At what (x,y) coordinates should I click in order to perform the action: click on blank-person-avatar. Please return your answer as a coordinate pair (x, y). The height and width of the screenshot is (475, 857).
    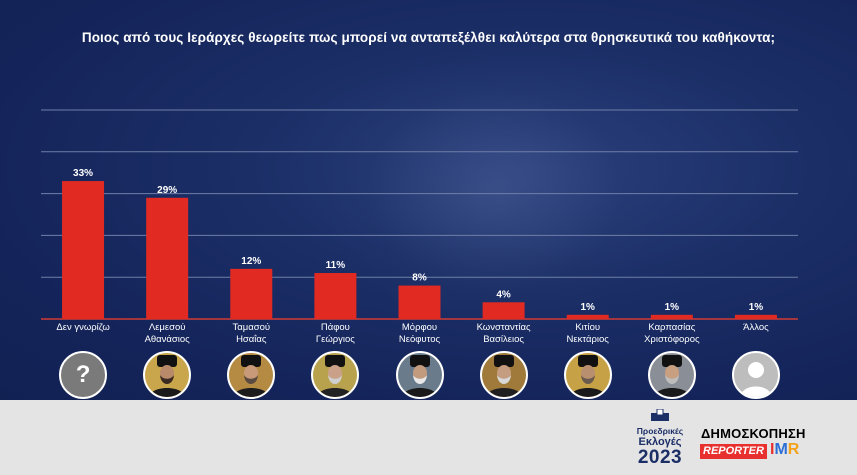
    Looking at the image, I should click on (755, 375).